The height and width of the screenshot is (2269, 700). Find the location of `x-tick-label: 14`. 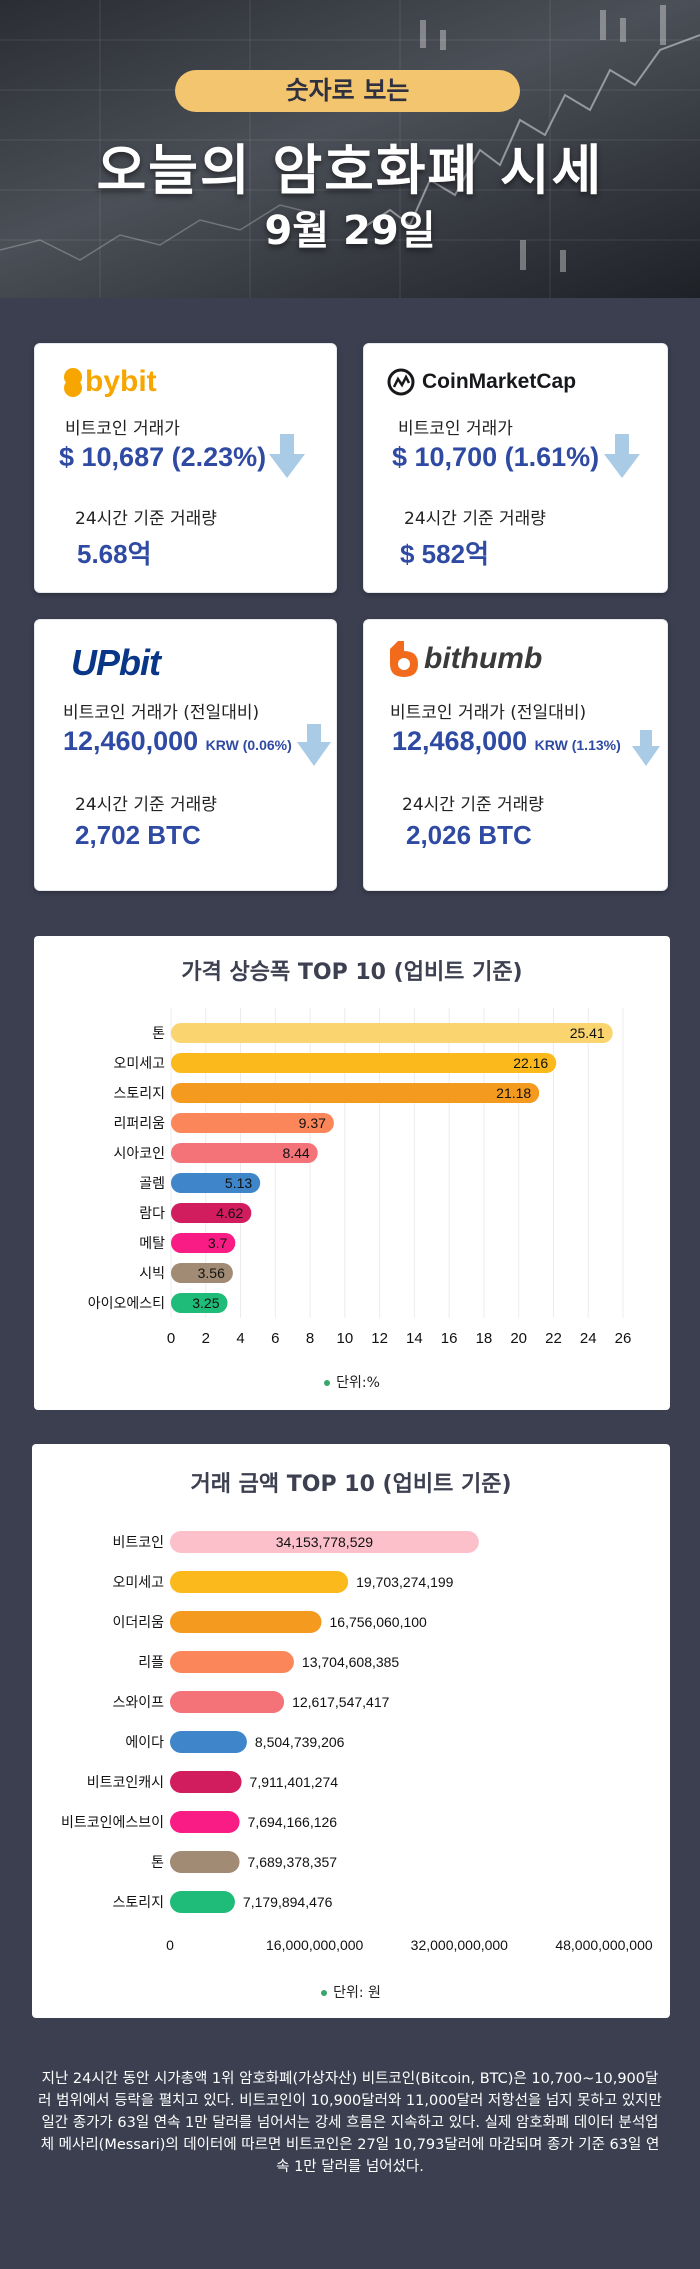

x-tick-label: 14 is located at coordinates (414, 1338).